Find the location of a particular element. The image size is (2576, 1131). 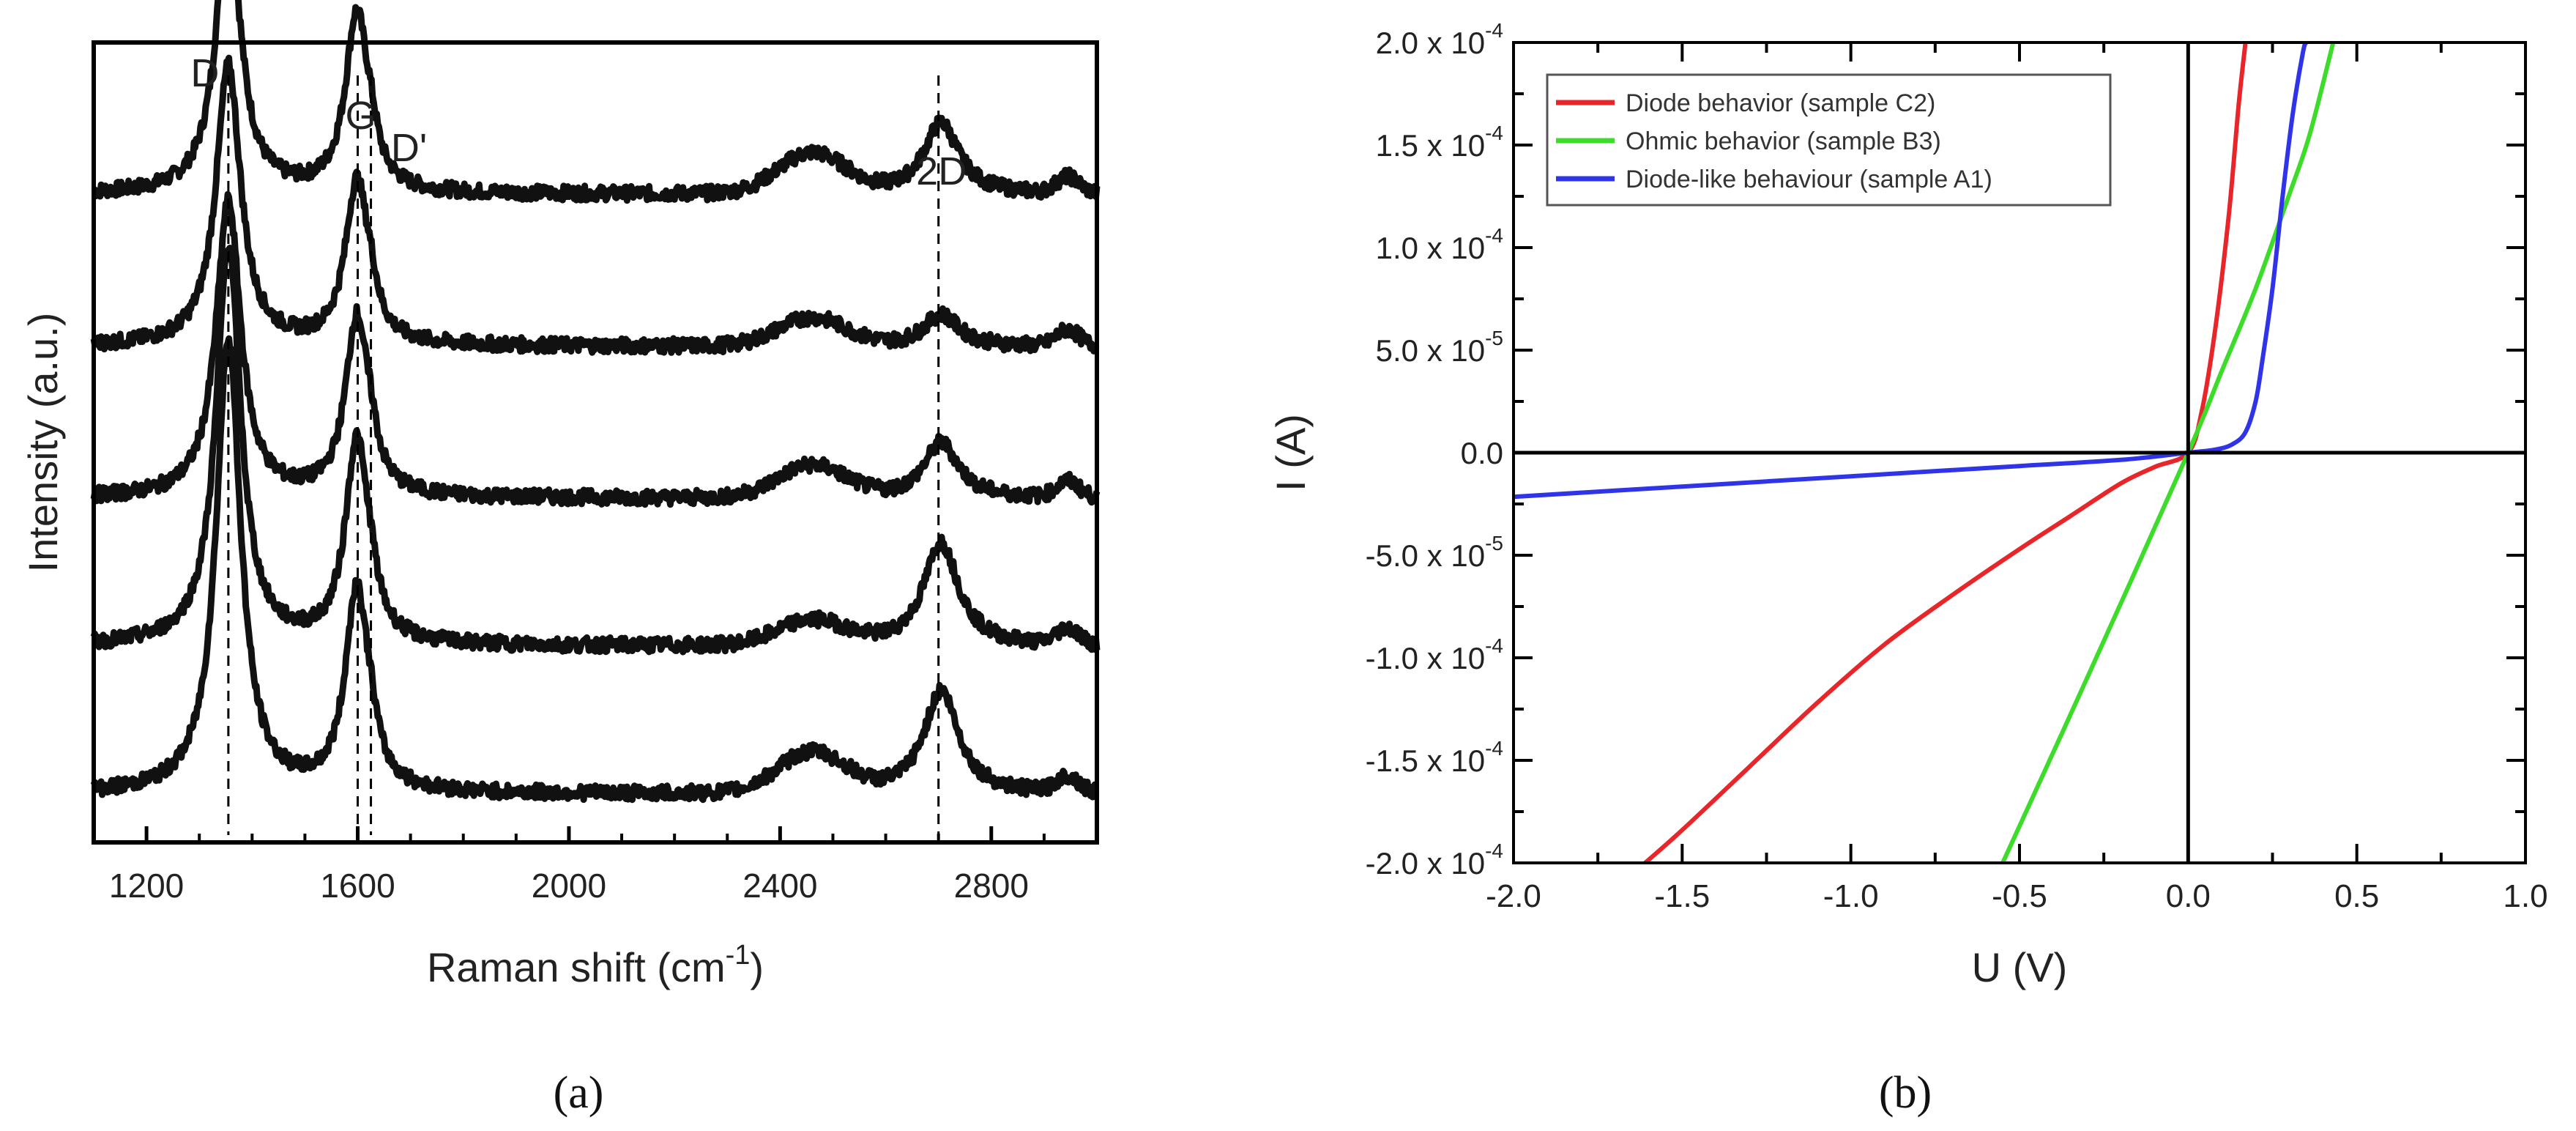

legend-label-diode: Diode behavior (sample C2) is located at coordinates (1780, 103).